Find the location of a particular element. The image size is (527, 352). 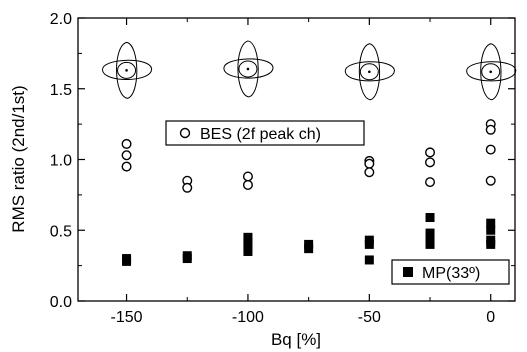

x-tick-label: -50 is located at coordinates (369, 317).